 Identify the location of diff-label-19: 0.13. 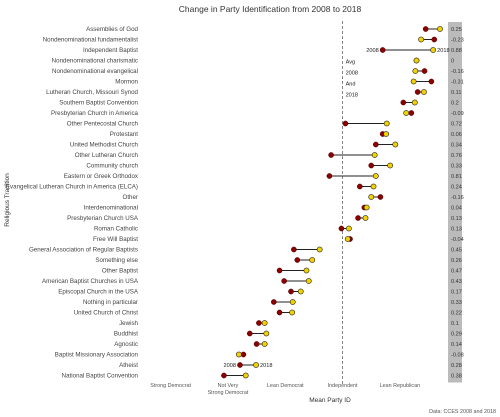
(456, 230).